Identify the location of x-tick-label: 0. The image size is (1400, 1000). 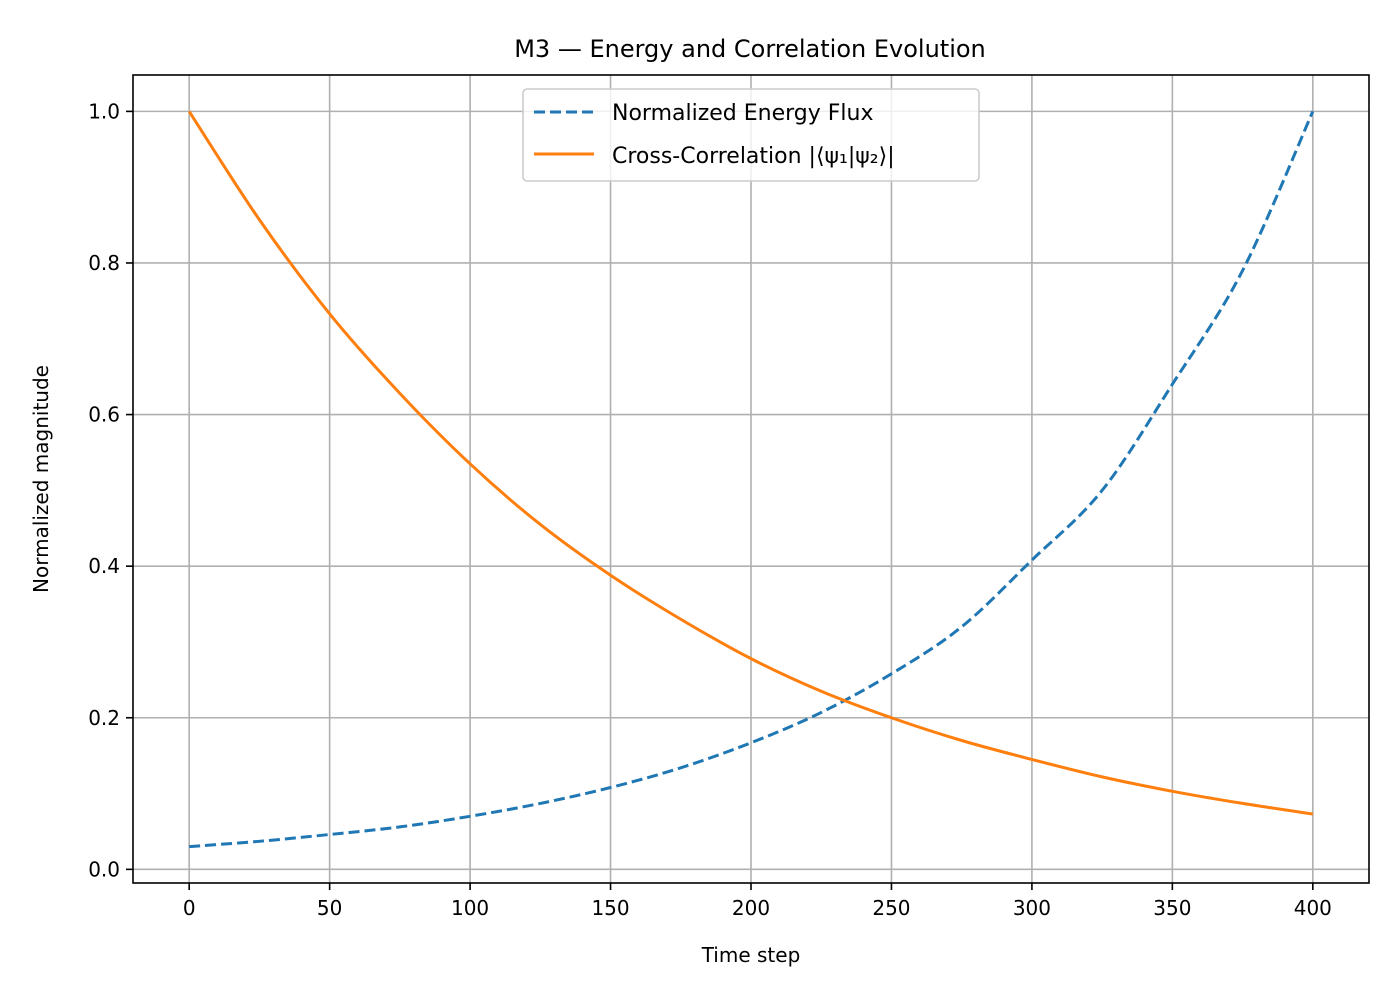
(189, 908).